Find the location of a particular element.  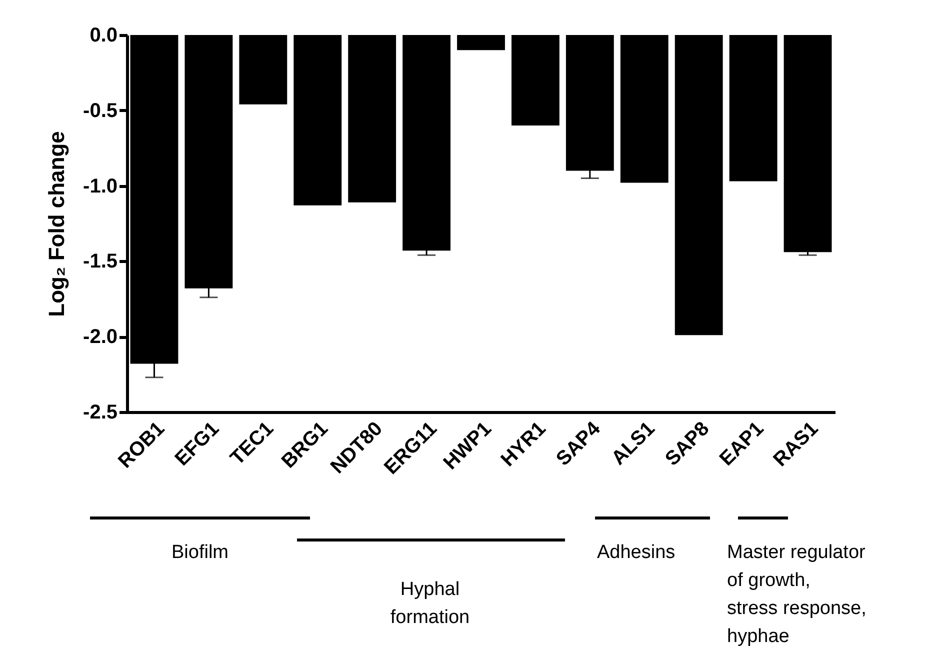

text: Biofilm is located at coordinates (200, 552).